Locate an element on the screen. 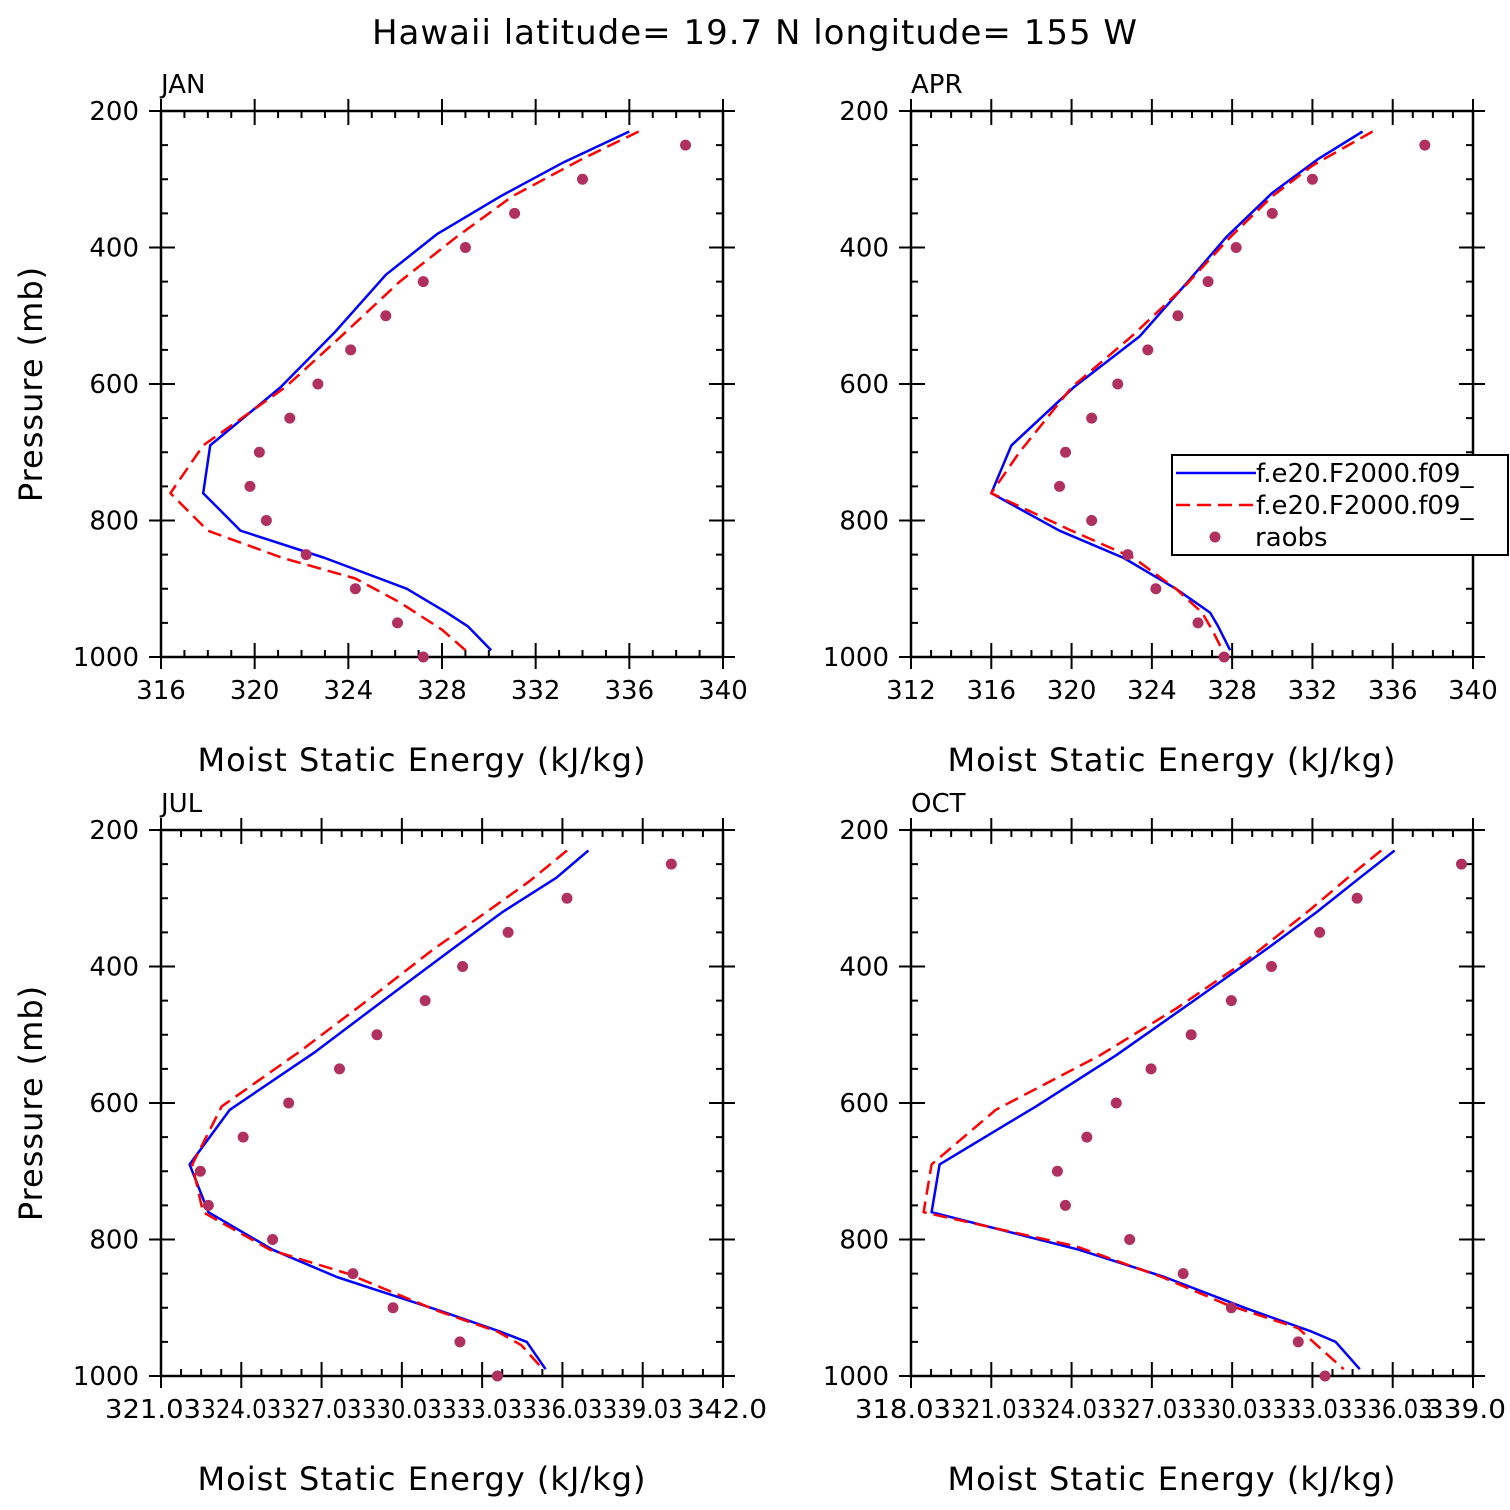  x-tick-label: 324 is located at coordinates (349, 691).